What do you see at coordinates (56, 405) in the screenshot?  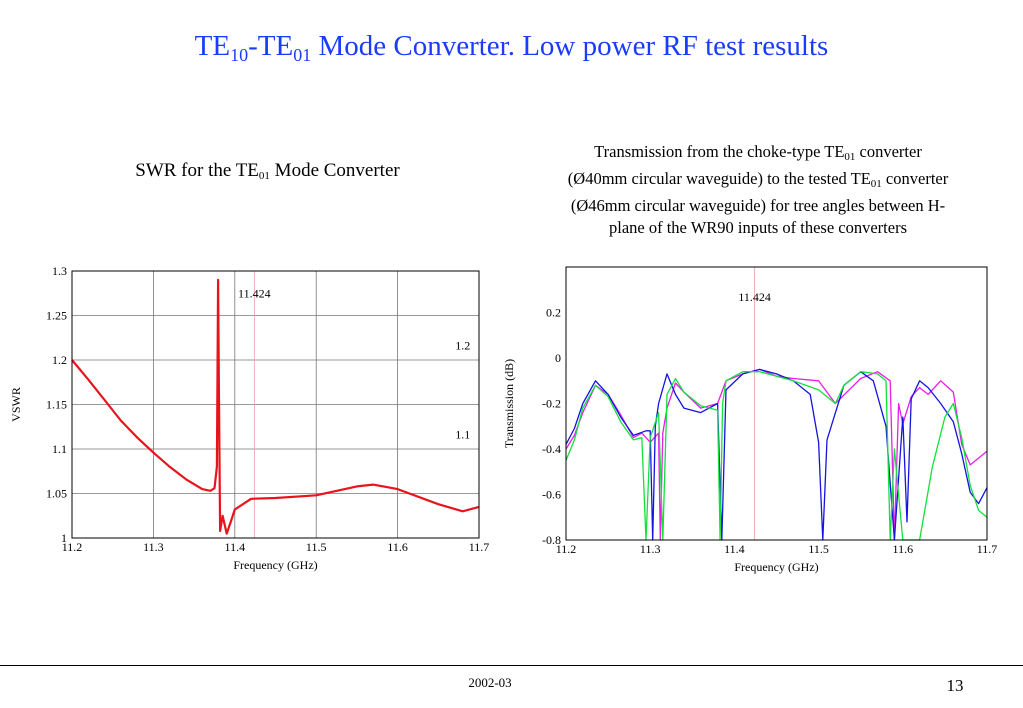 I see `swr-ytick-label-3: 1.15` at bounding box center [56, 405].